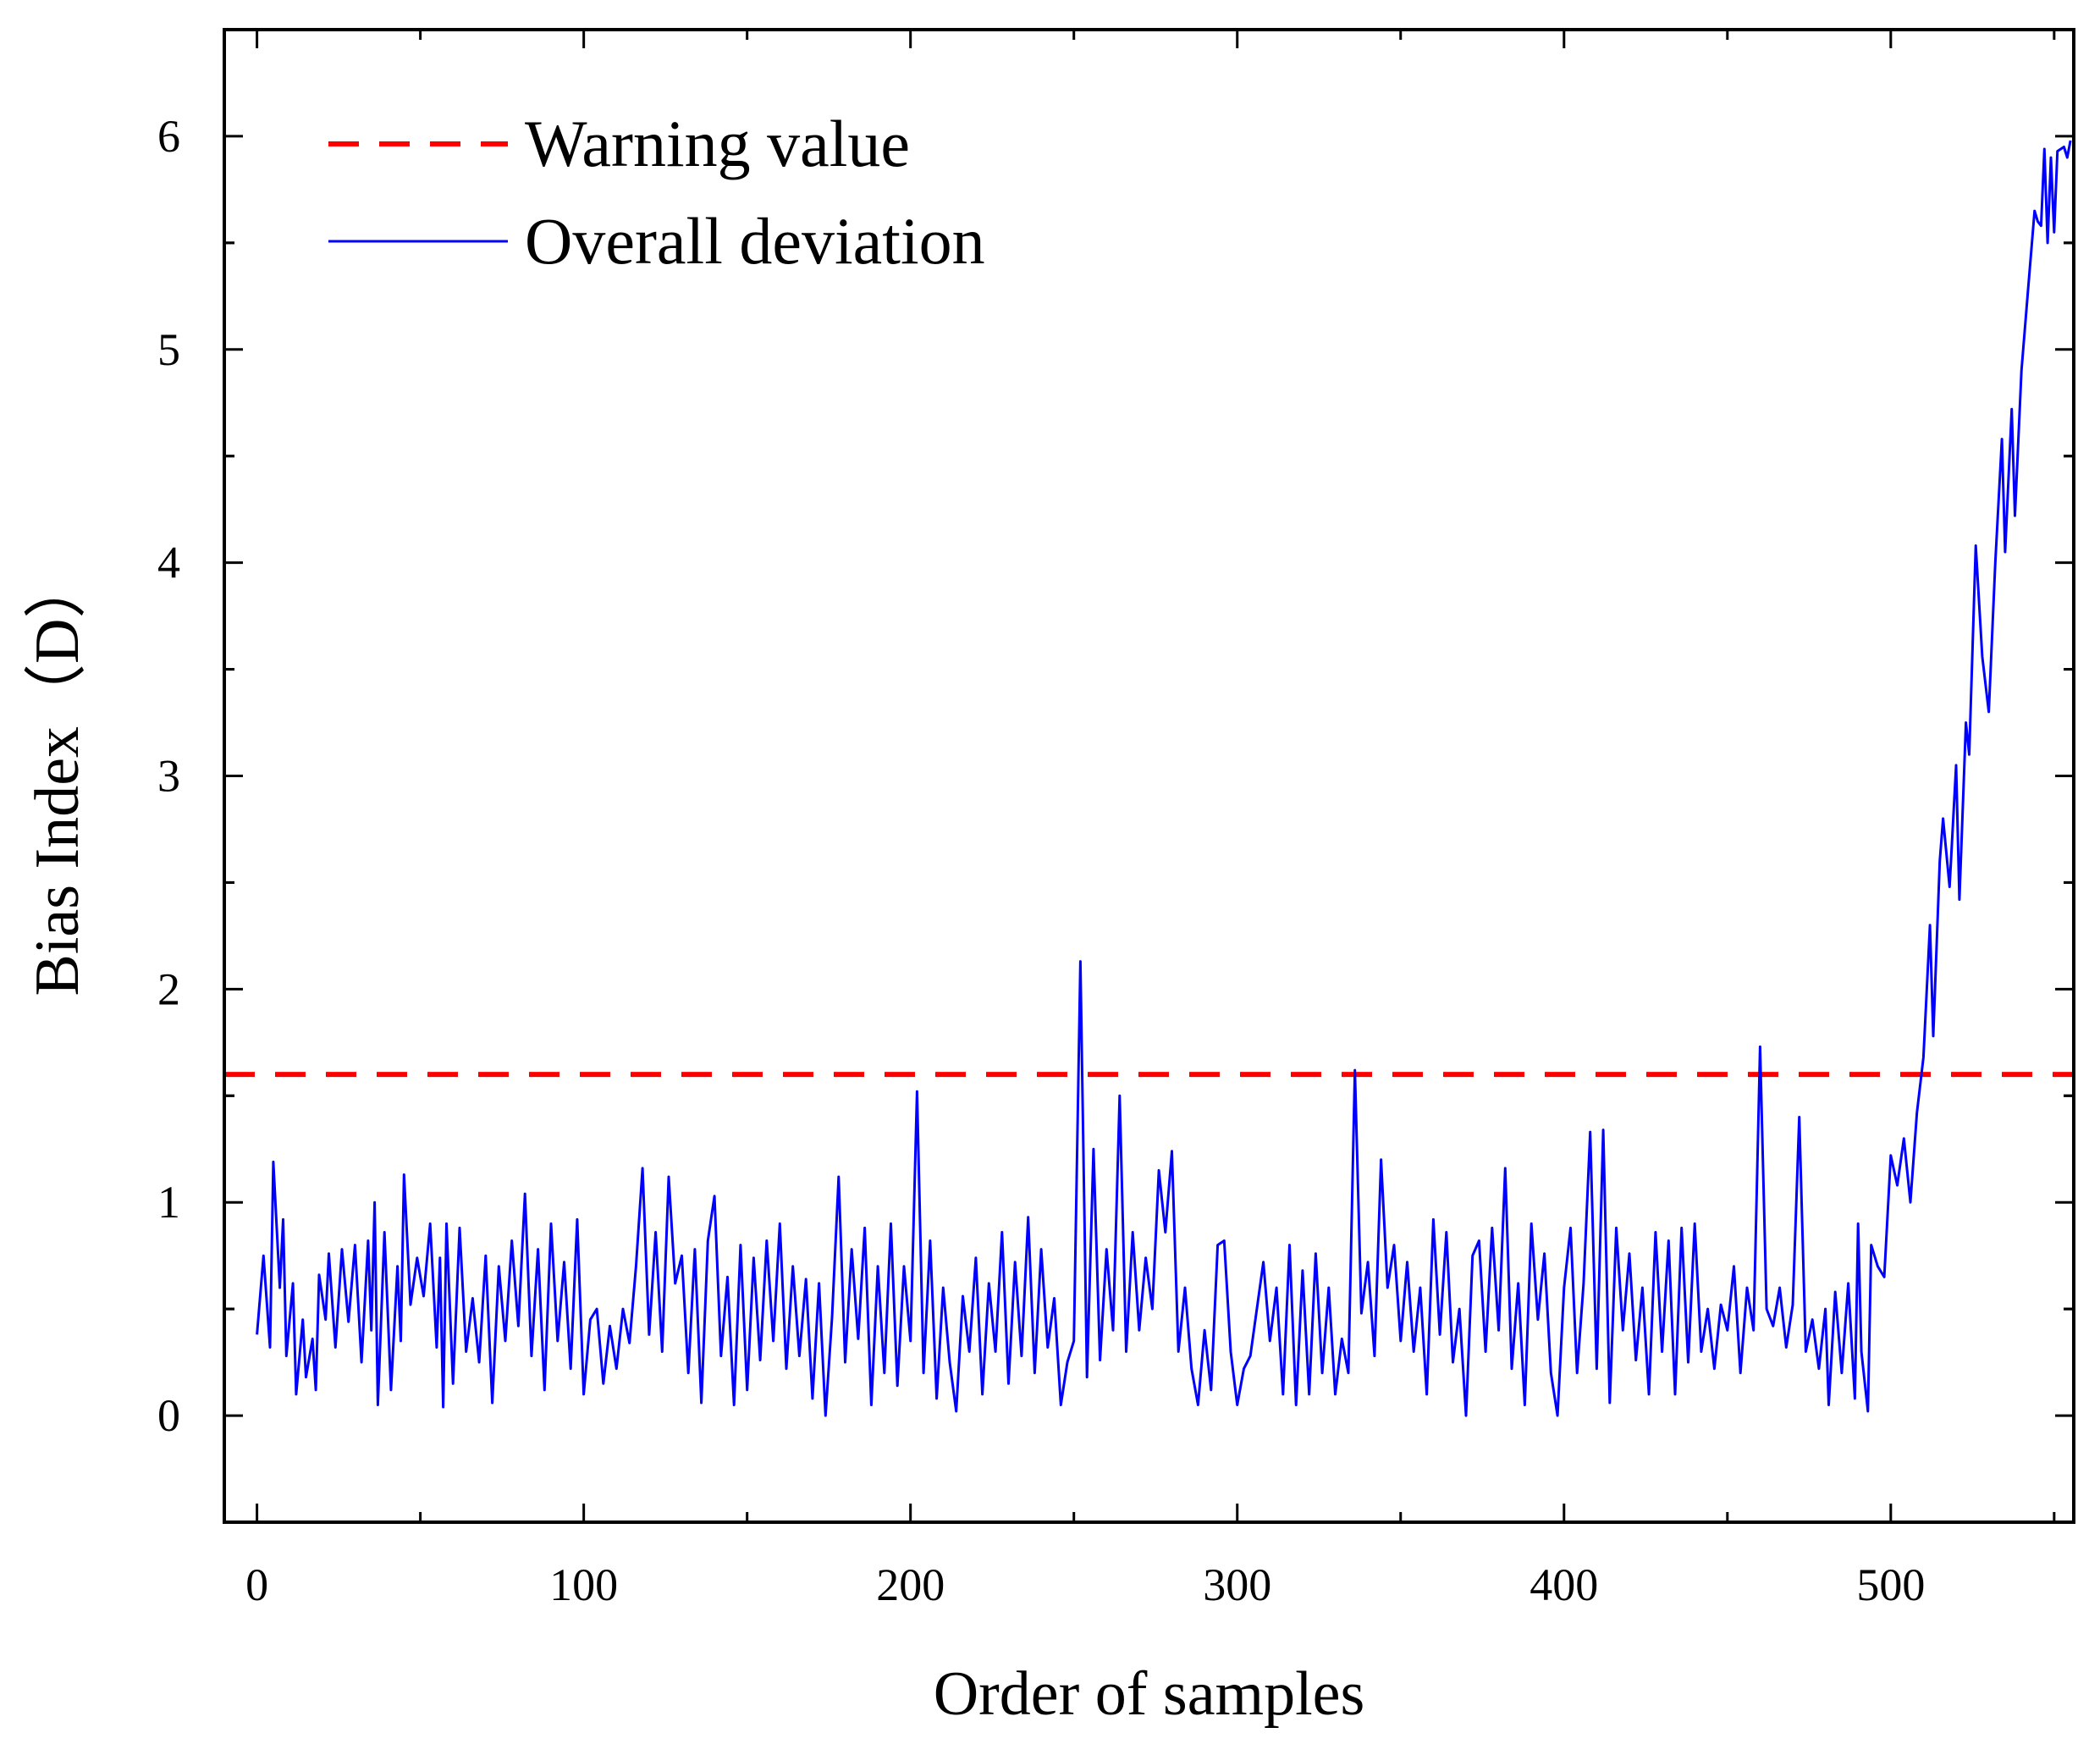 The height and width of the screenshot is (1744, 2100). Describe the element at coordinates (718, 144) in the screenshot. I see `legend-warning-label: Warning value` at that location.